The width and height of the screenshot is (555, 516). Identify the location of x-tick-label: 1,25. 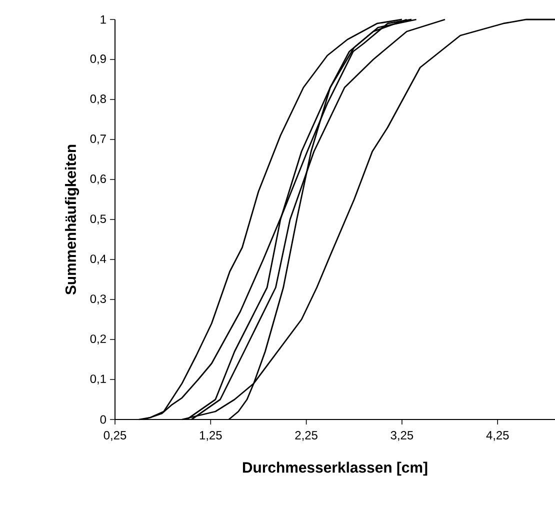
(211, 436).